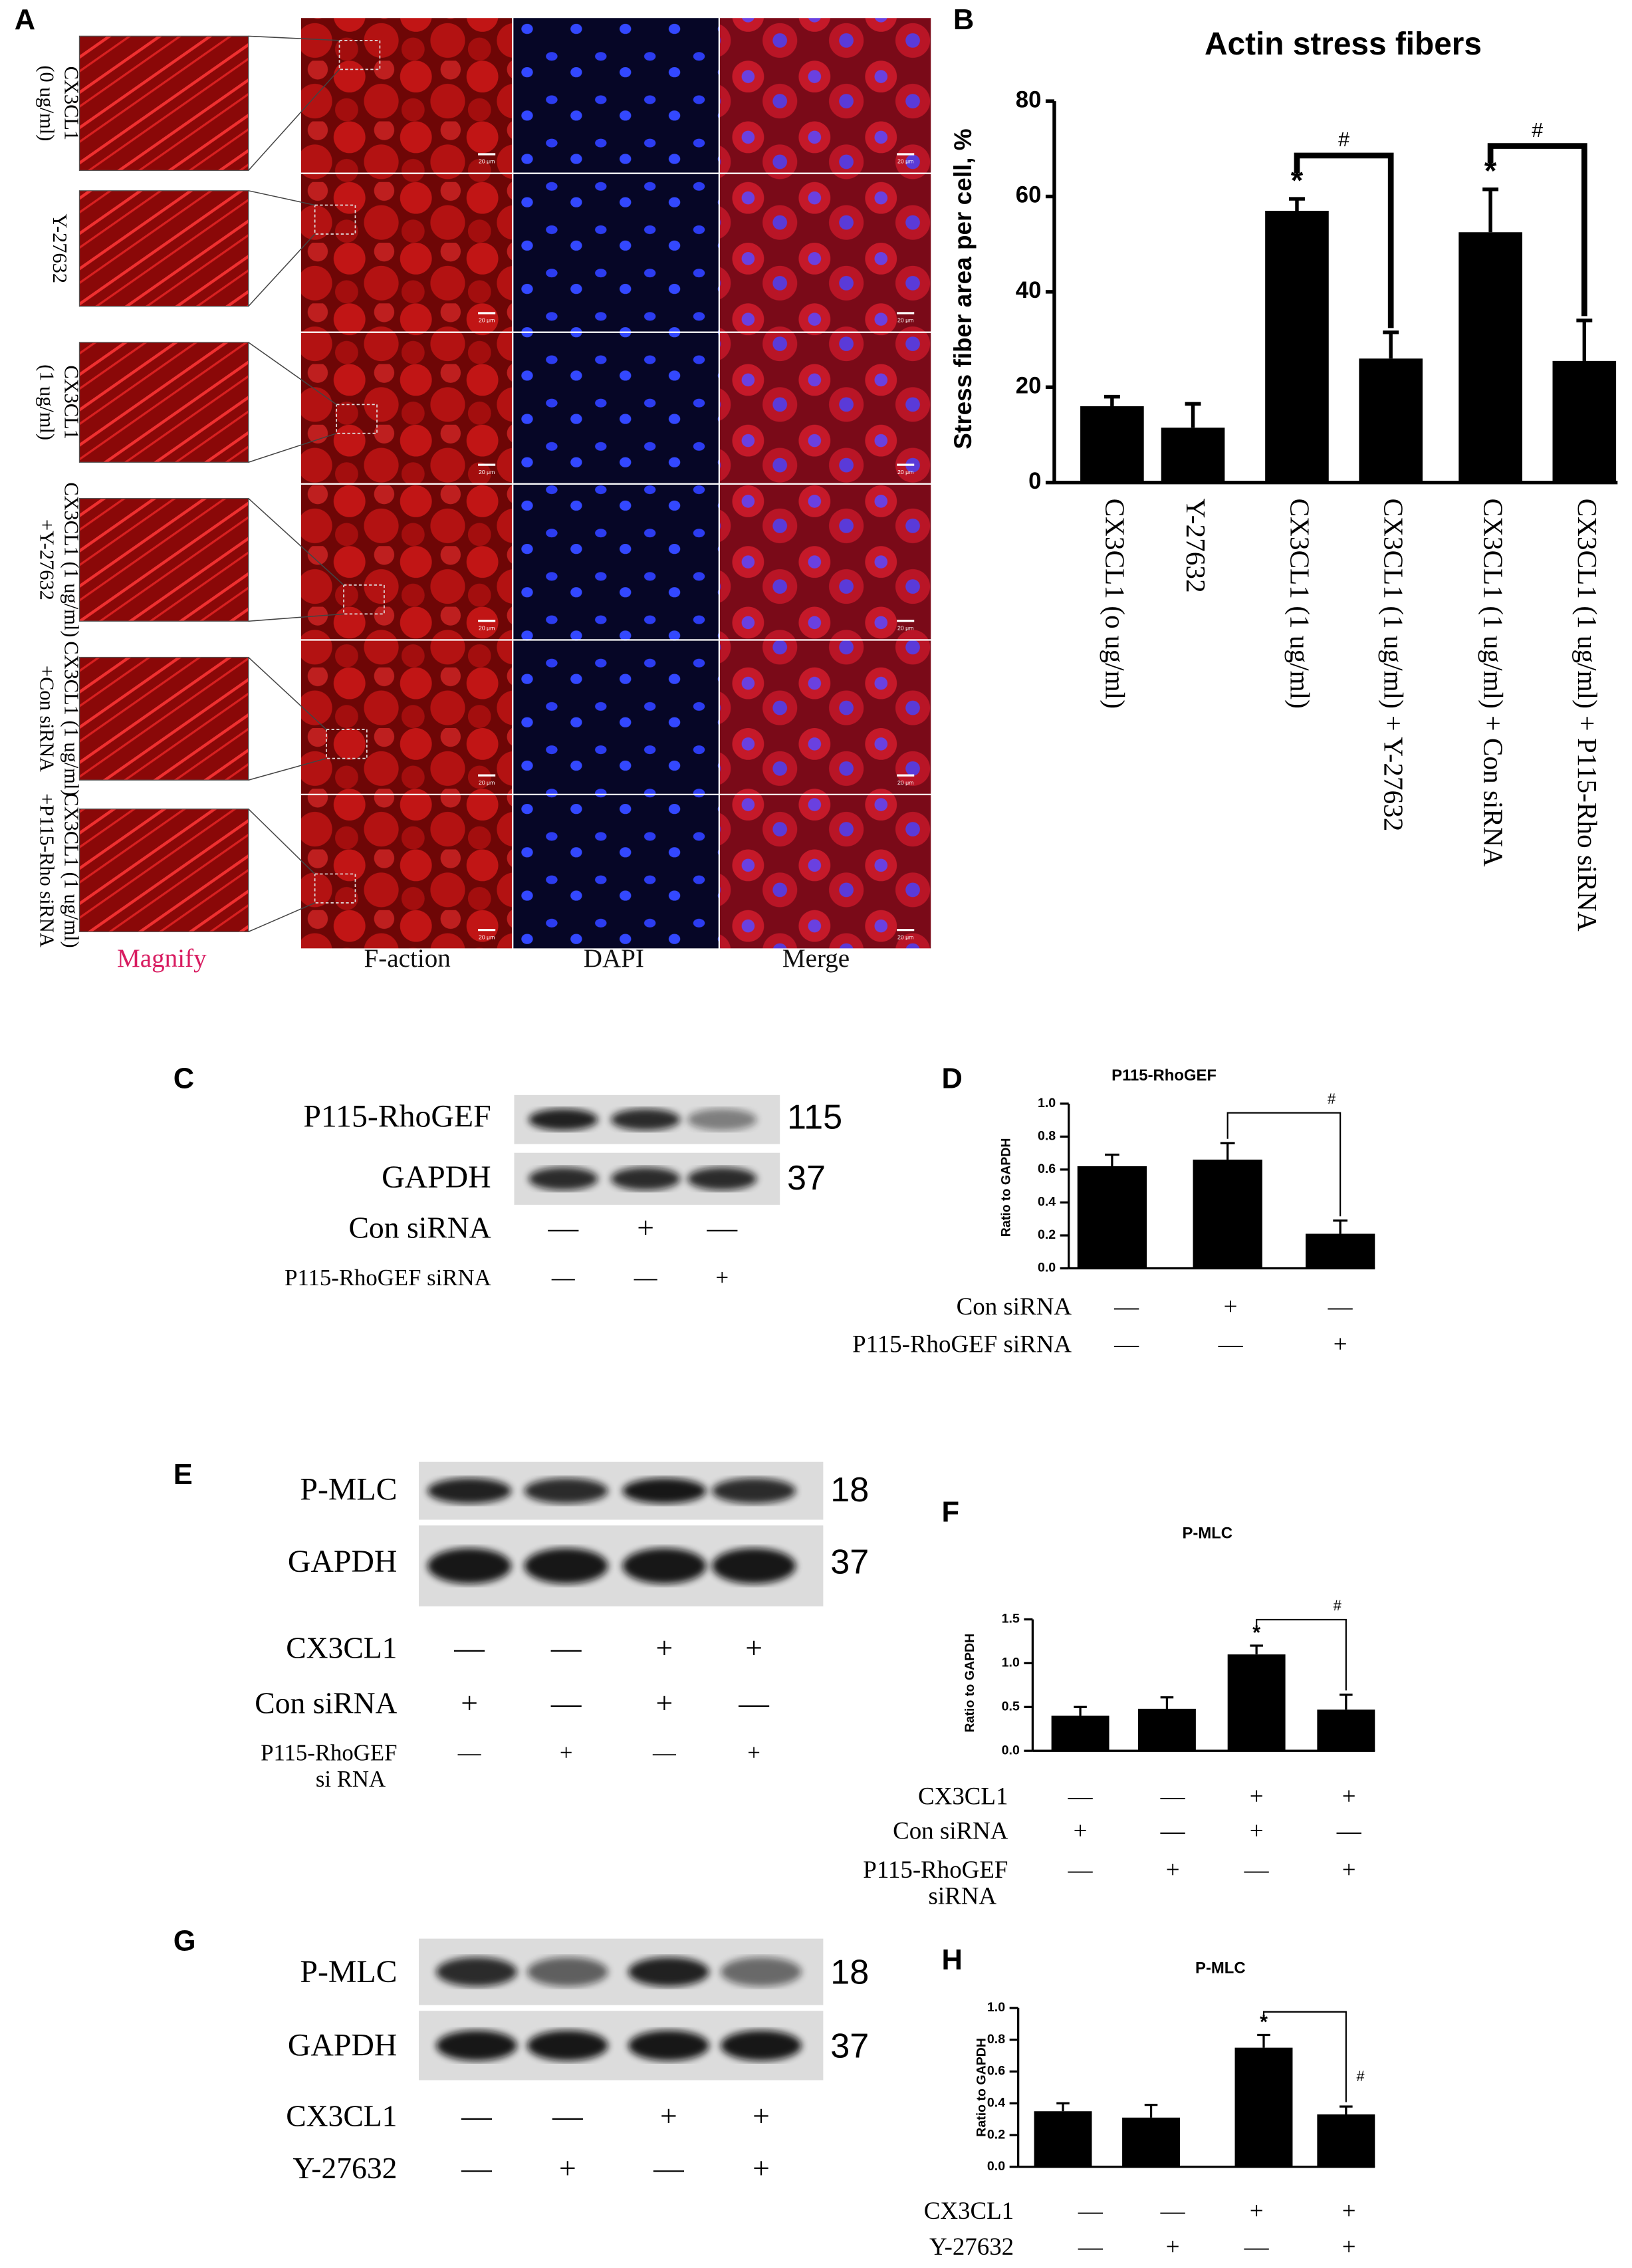  I want to click on row-label: +P115-Rho siRNA, so click(46, 870).